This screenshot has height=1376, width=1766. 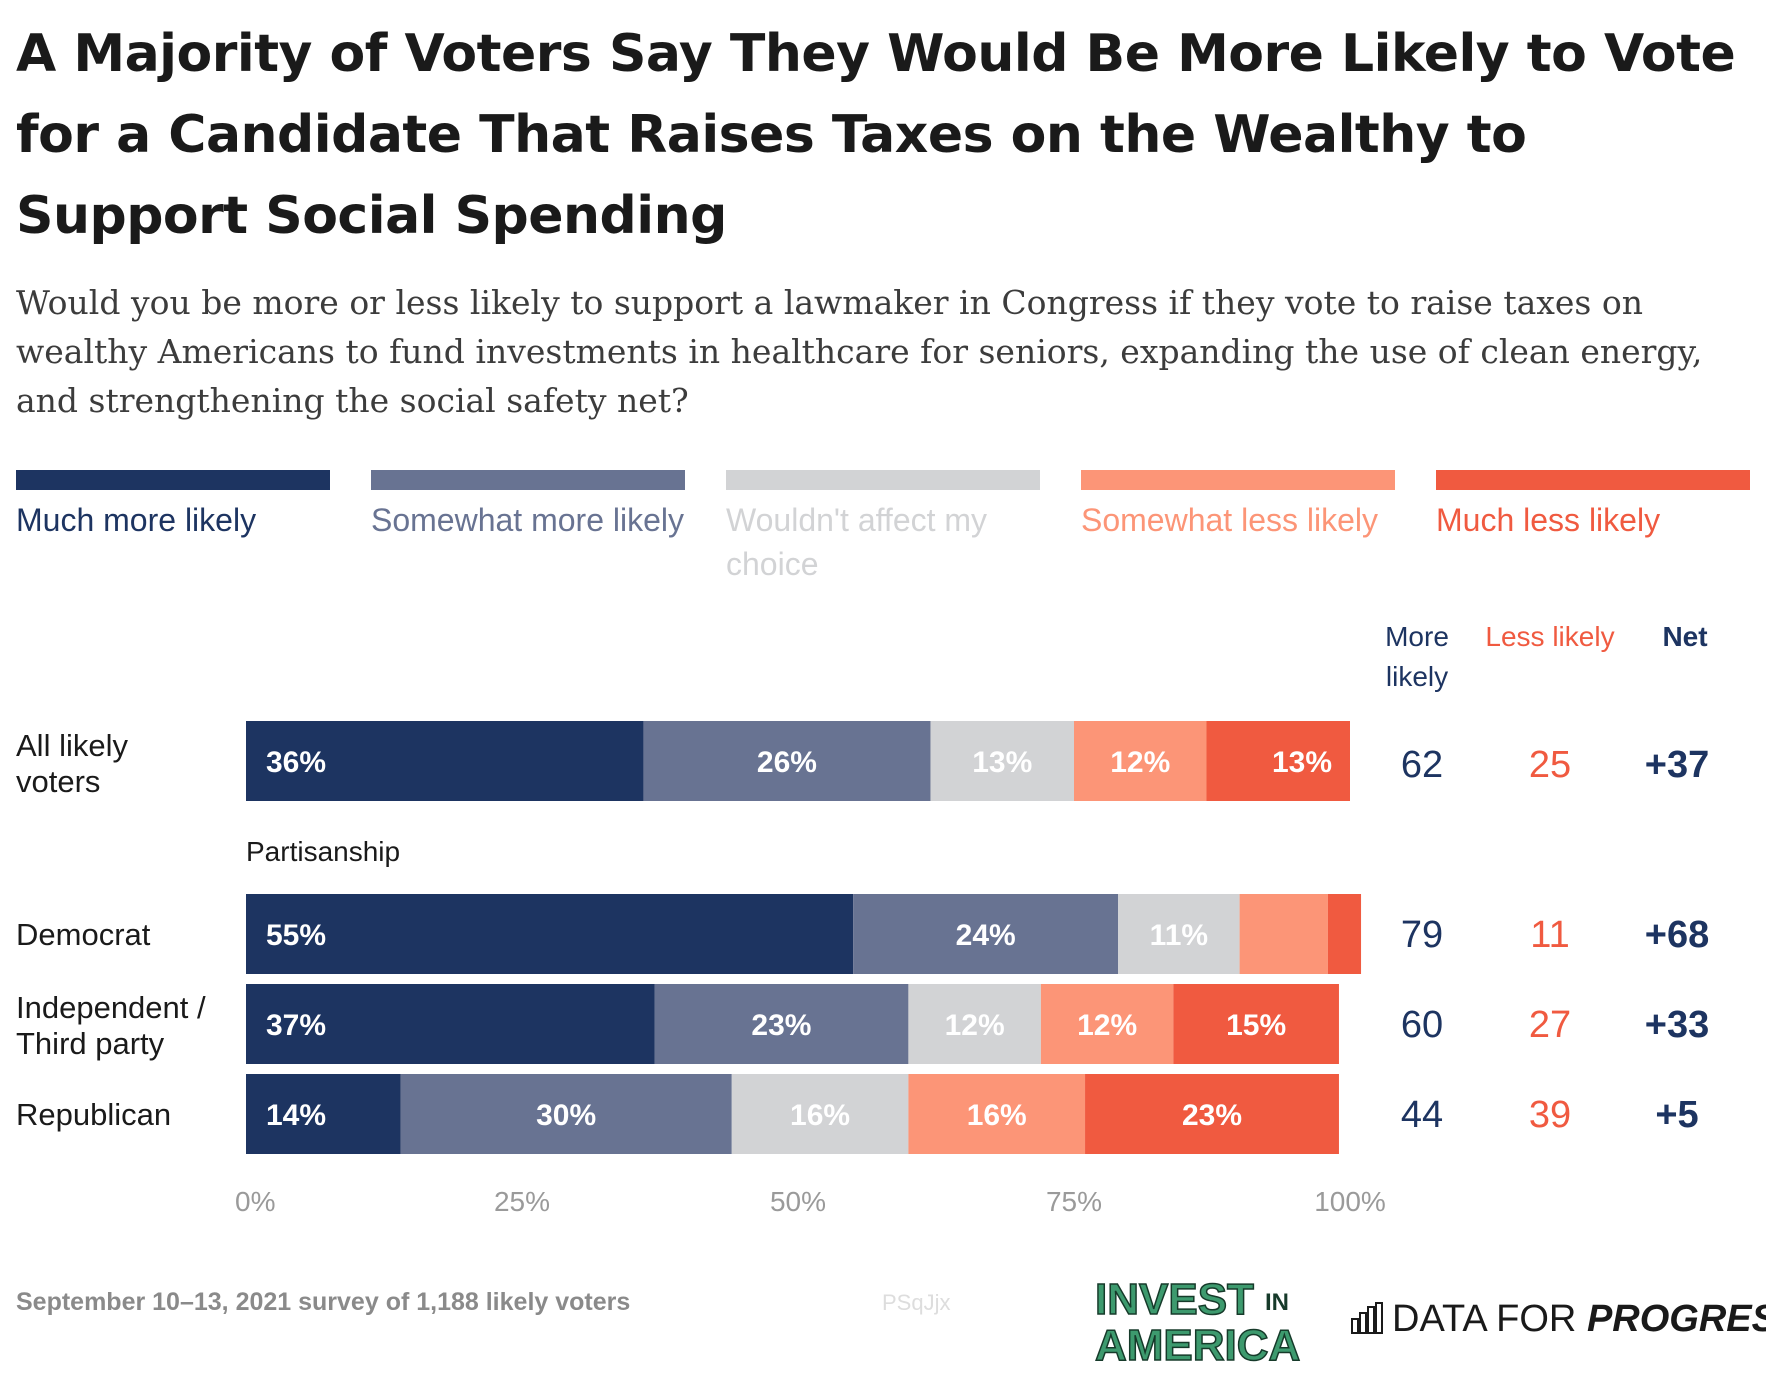 What do you see at coordinates (296, 935) in the screenshot?
I see `bar-value-label: 55%` at bounding box center [296, 935].